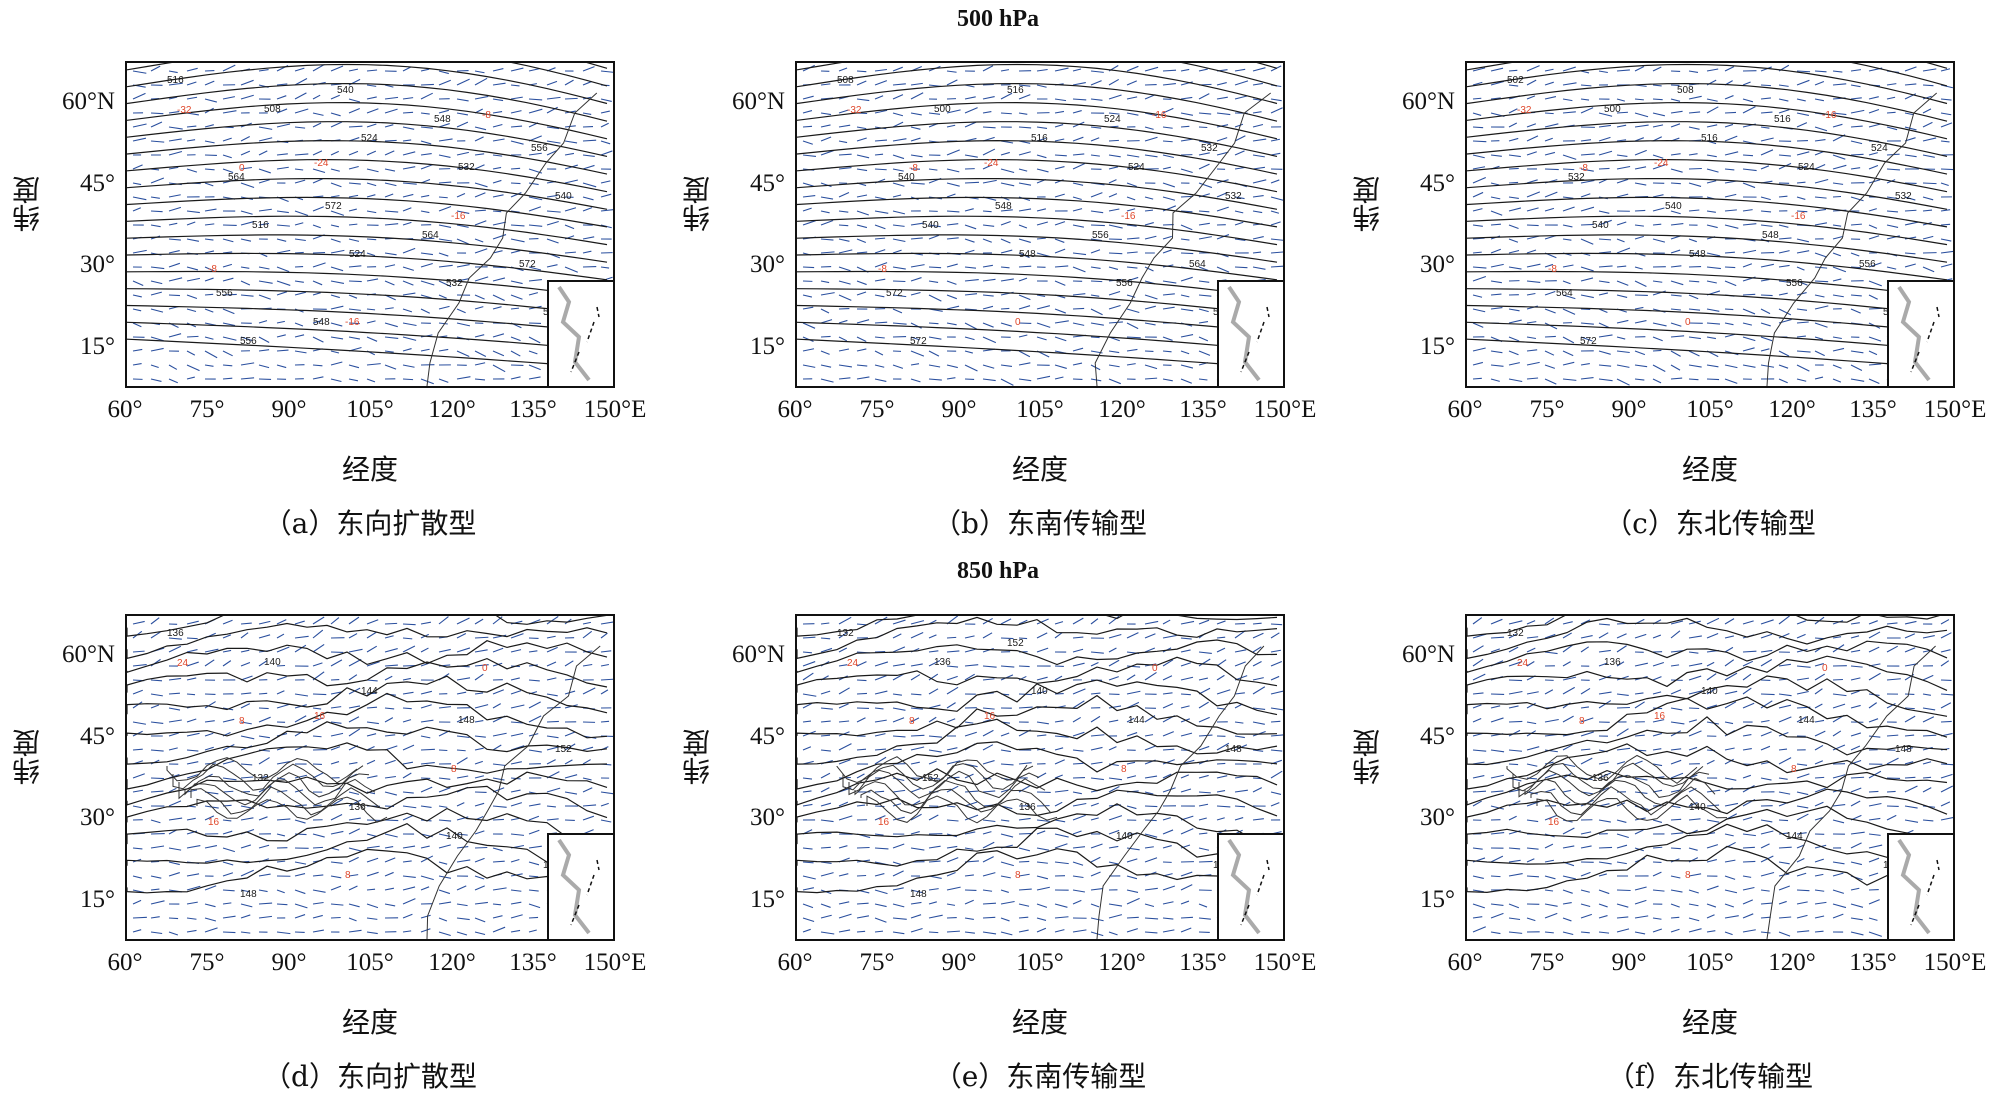 The width and height of the screenshot is (1996, 1113). I want to click on map-plot-area: 1361401441481521321361401441482416816808, so click(370, 777).